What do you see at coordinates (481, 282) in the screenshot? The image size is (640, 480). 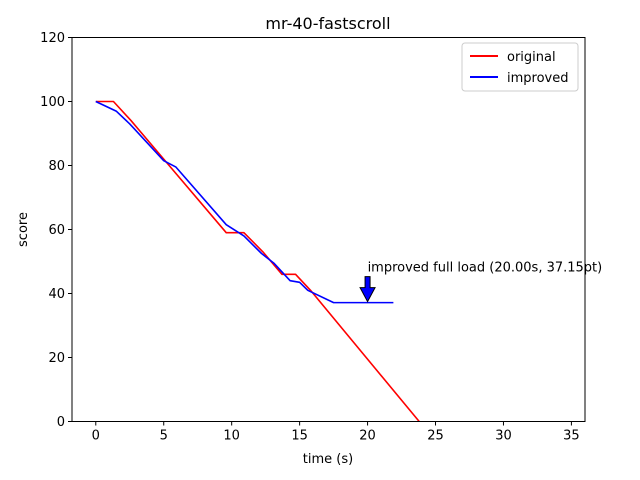 I see `annotation: improved full load (20.00s, 37.15pt)` at bounding box center [481, 282].